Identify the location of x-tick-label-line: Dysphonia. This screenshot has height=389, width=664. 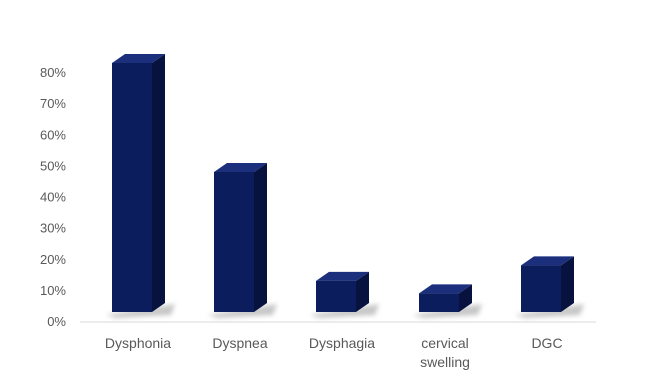
(138, 343).